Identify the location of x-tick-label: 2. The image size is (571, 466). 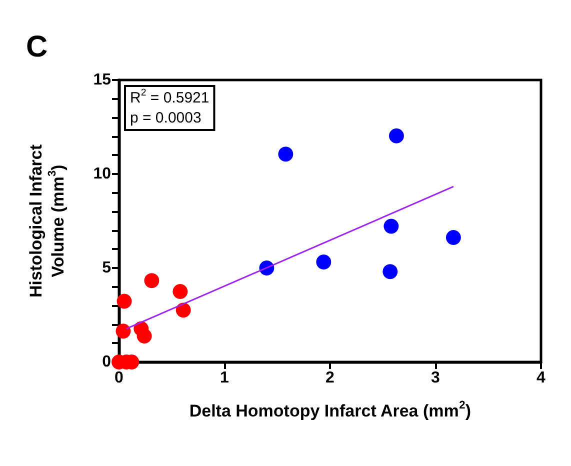
(330, 378).